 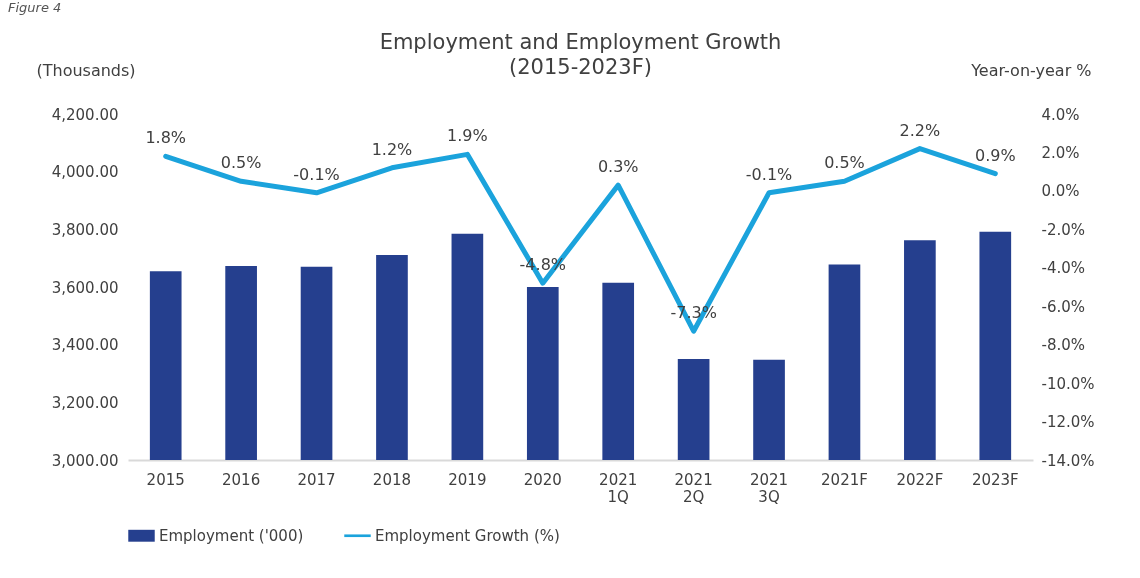 I want to click on y2-tick-label: 2.0%, so click(x=1060, y=152).